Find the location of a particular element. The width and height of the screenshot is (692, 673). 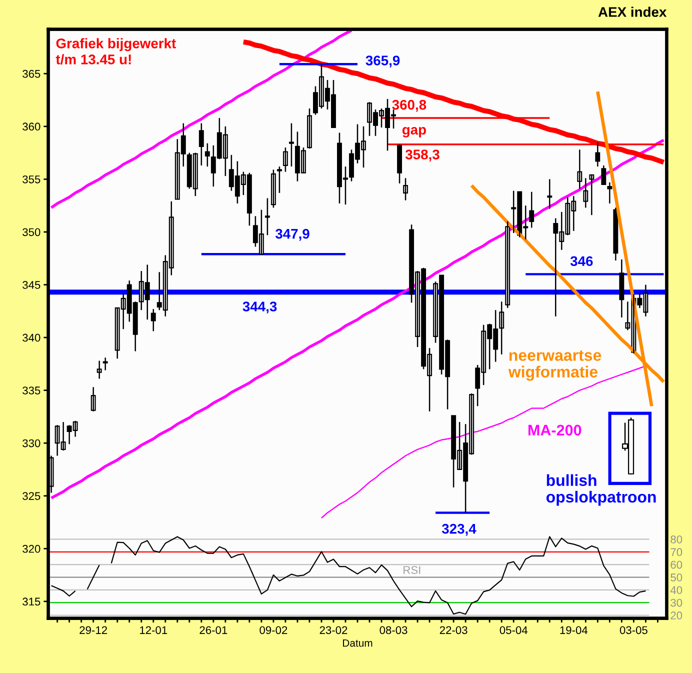

annotation: 346 is located at coordinates (581, 261).